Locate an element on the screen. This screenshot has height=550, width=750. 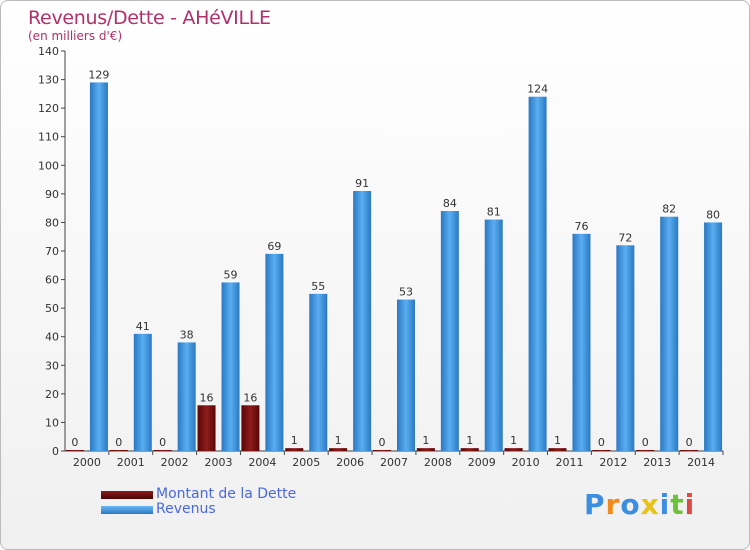
bar-revenus-2005 is located at coordinates (318, 372).